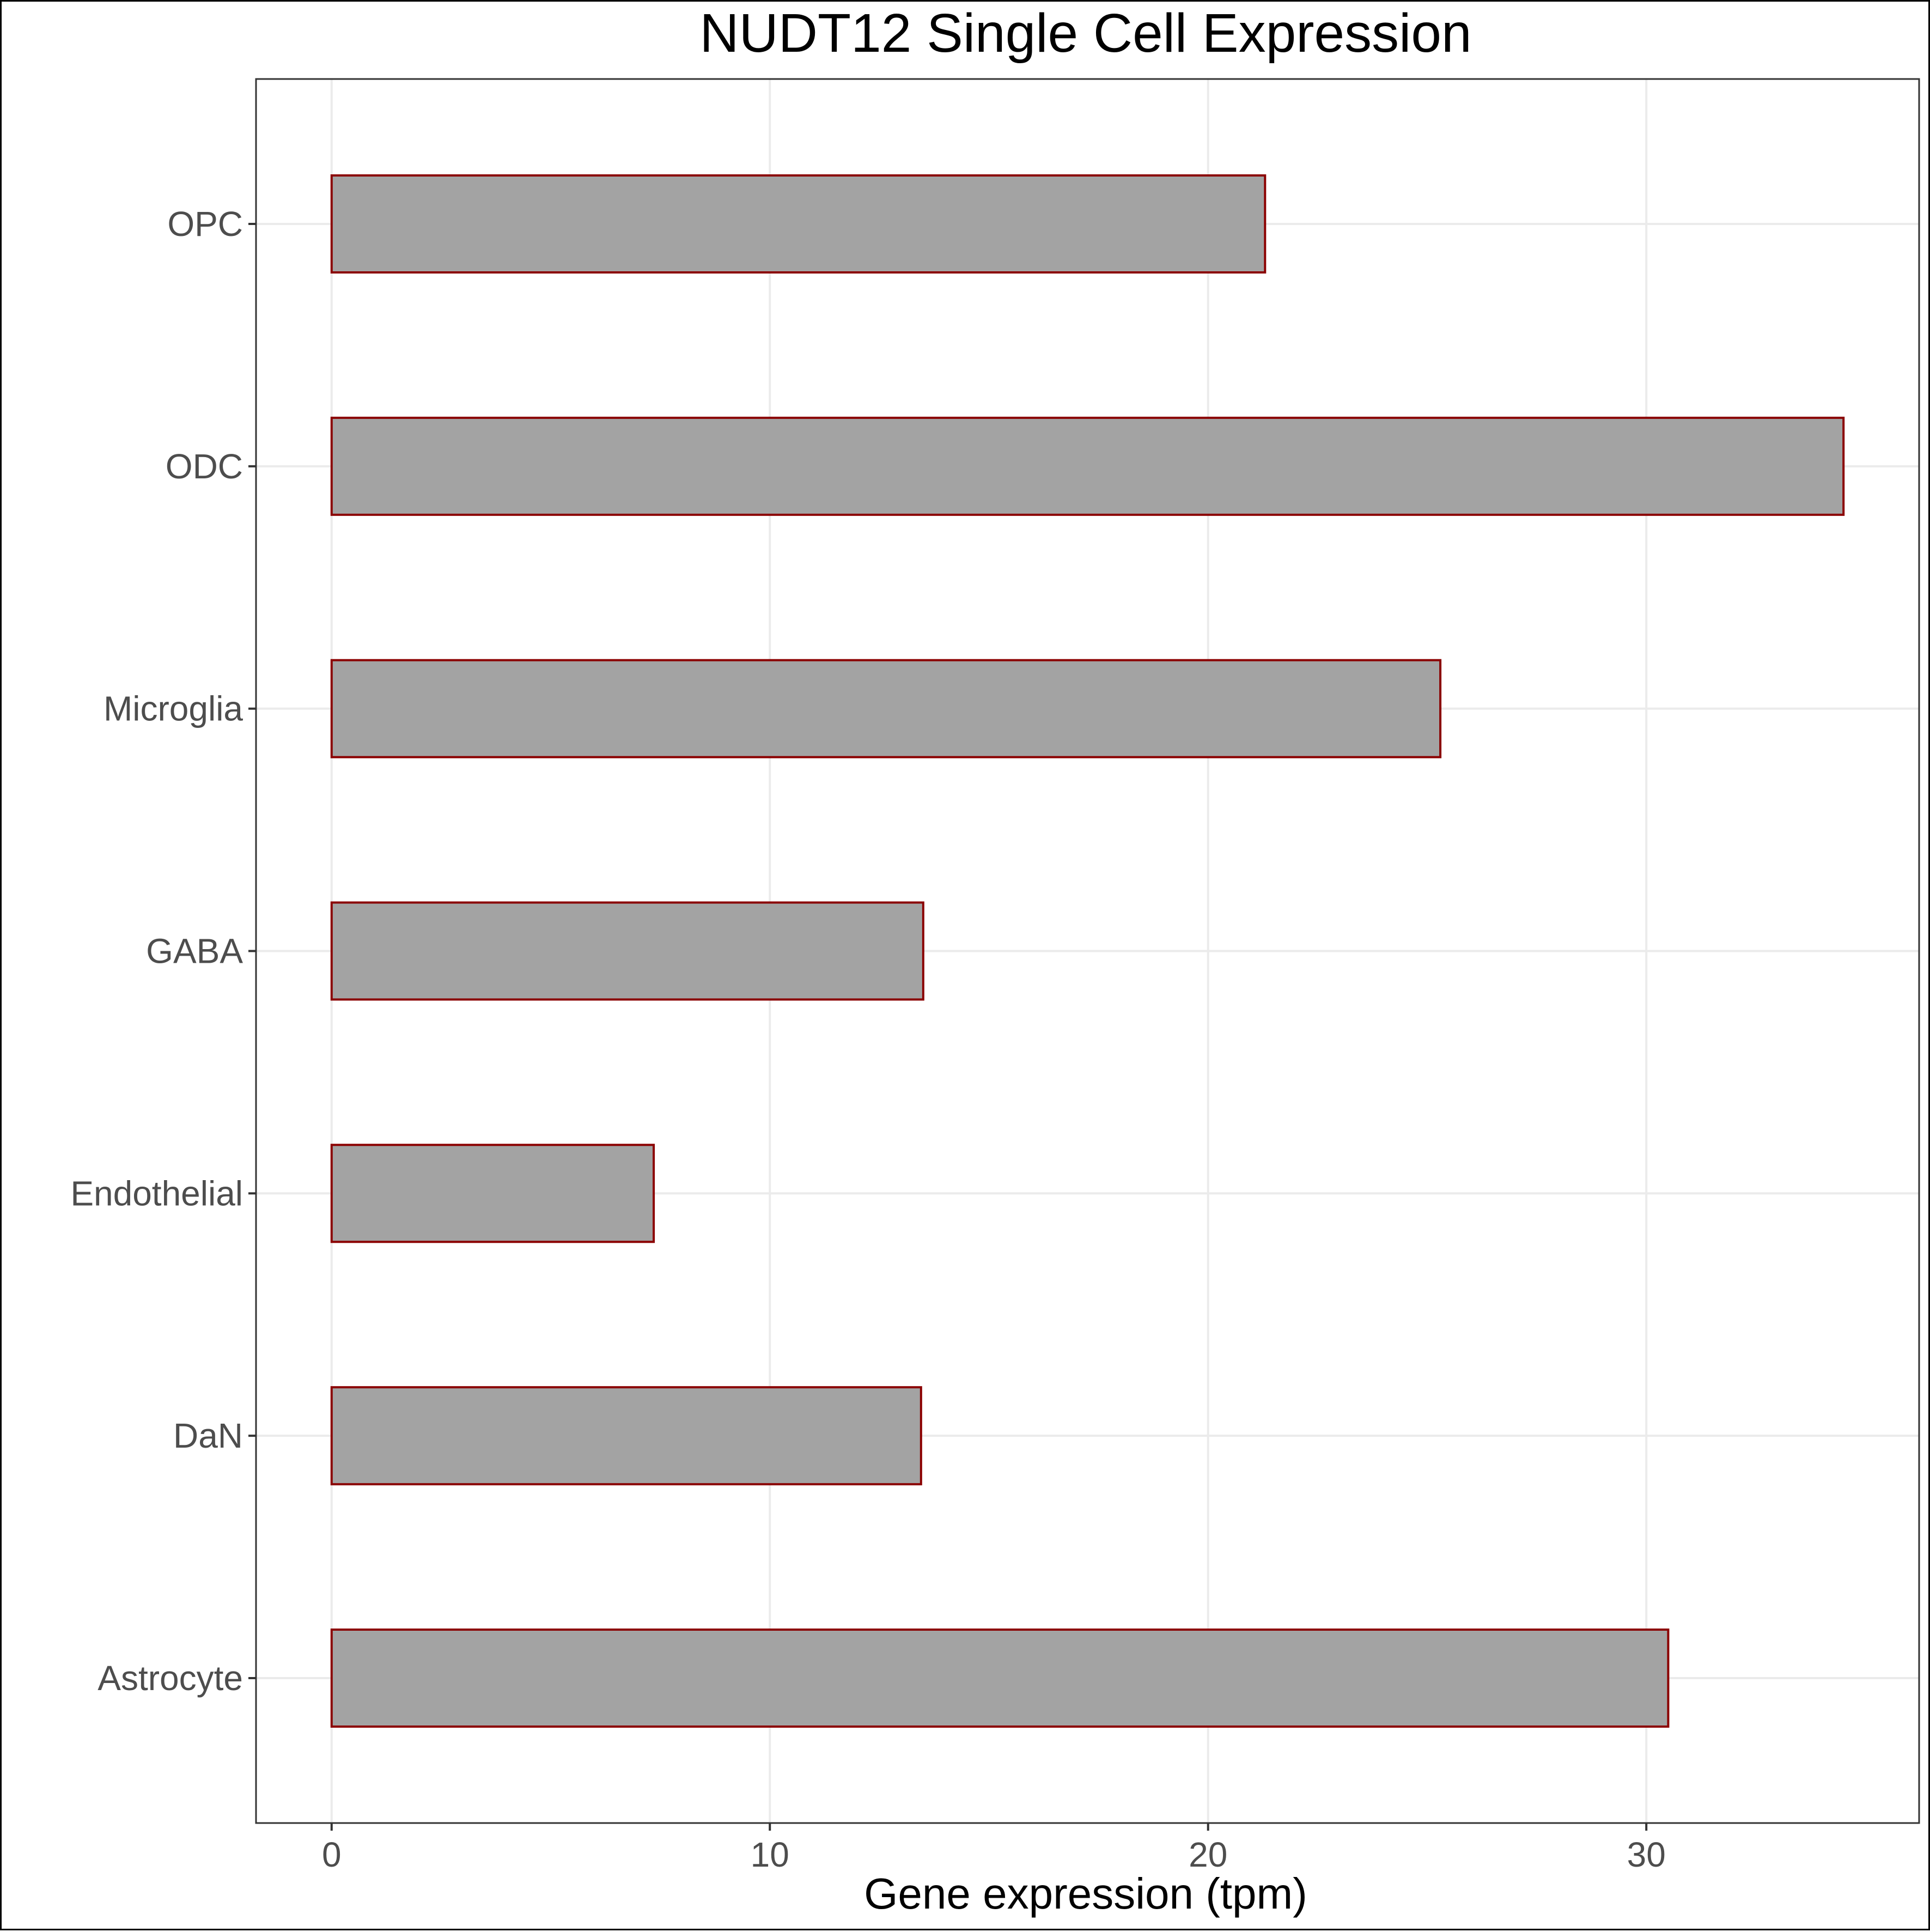 Image resolution: width=1930 pixels, height=1932 pixels. I want to click on bar-opc, so click(799, 224).